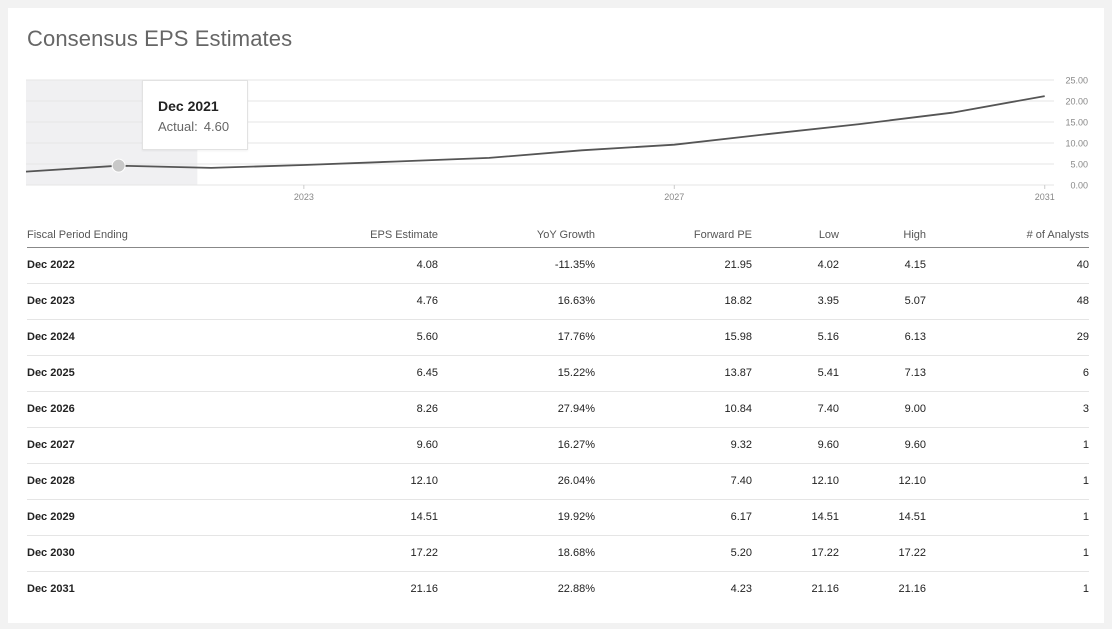 This screenshot has height=629, width=1112. I want to click on row-forward-pe: 21.95, so click(738, 265).